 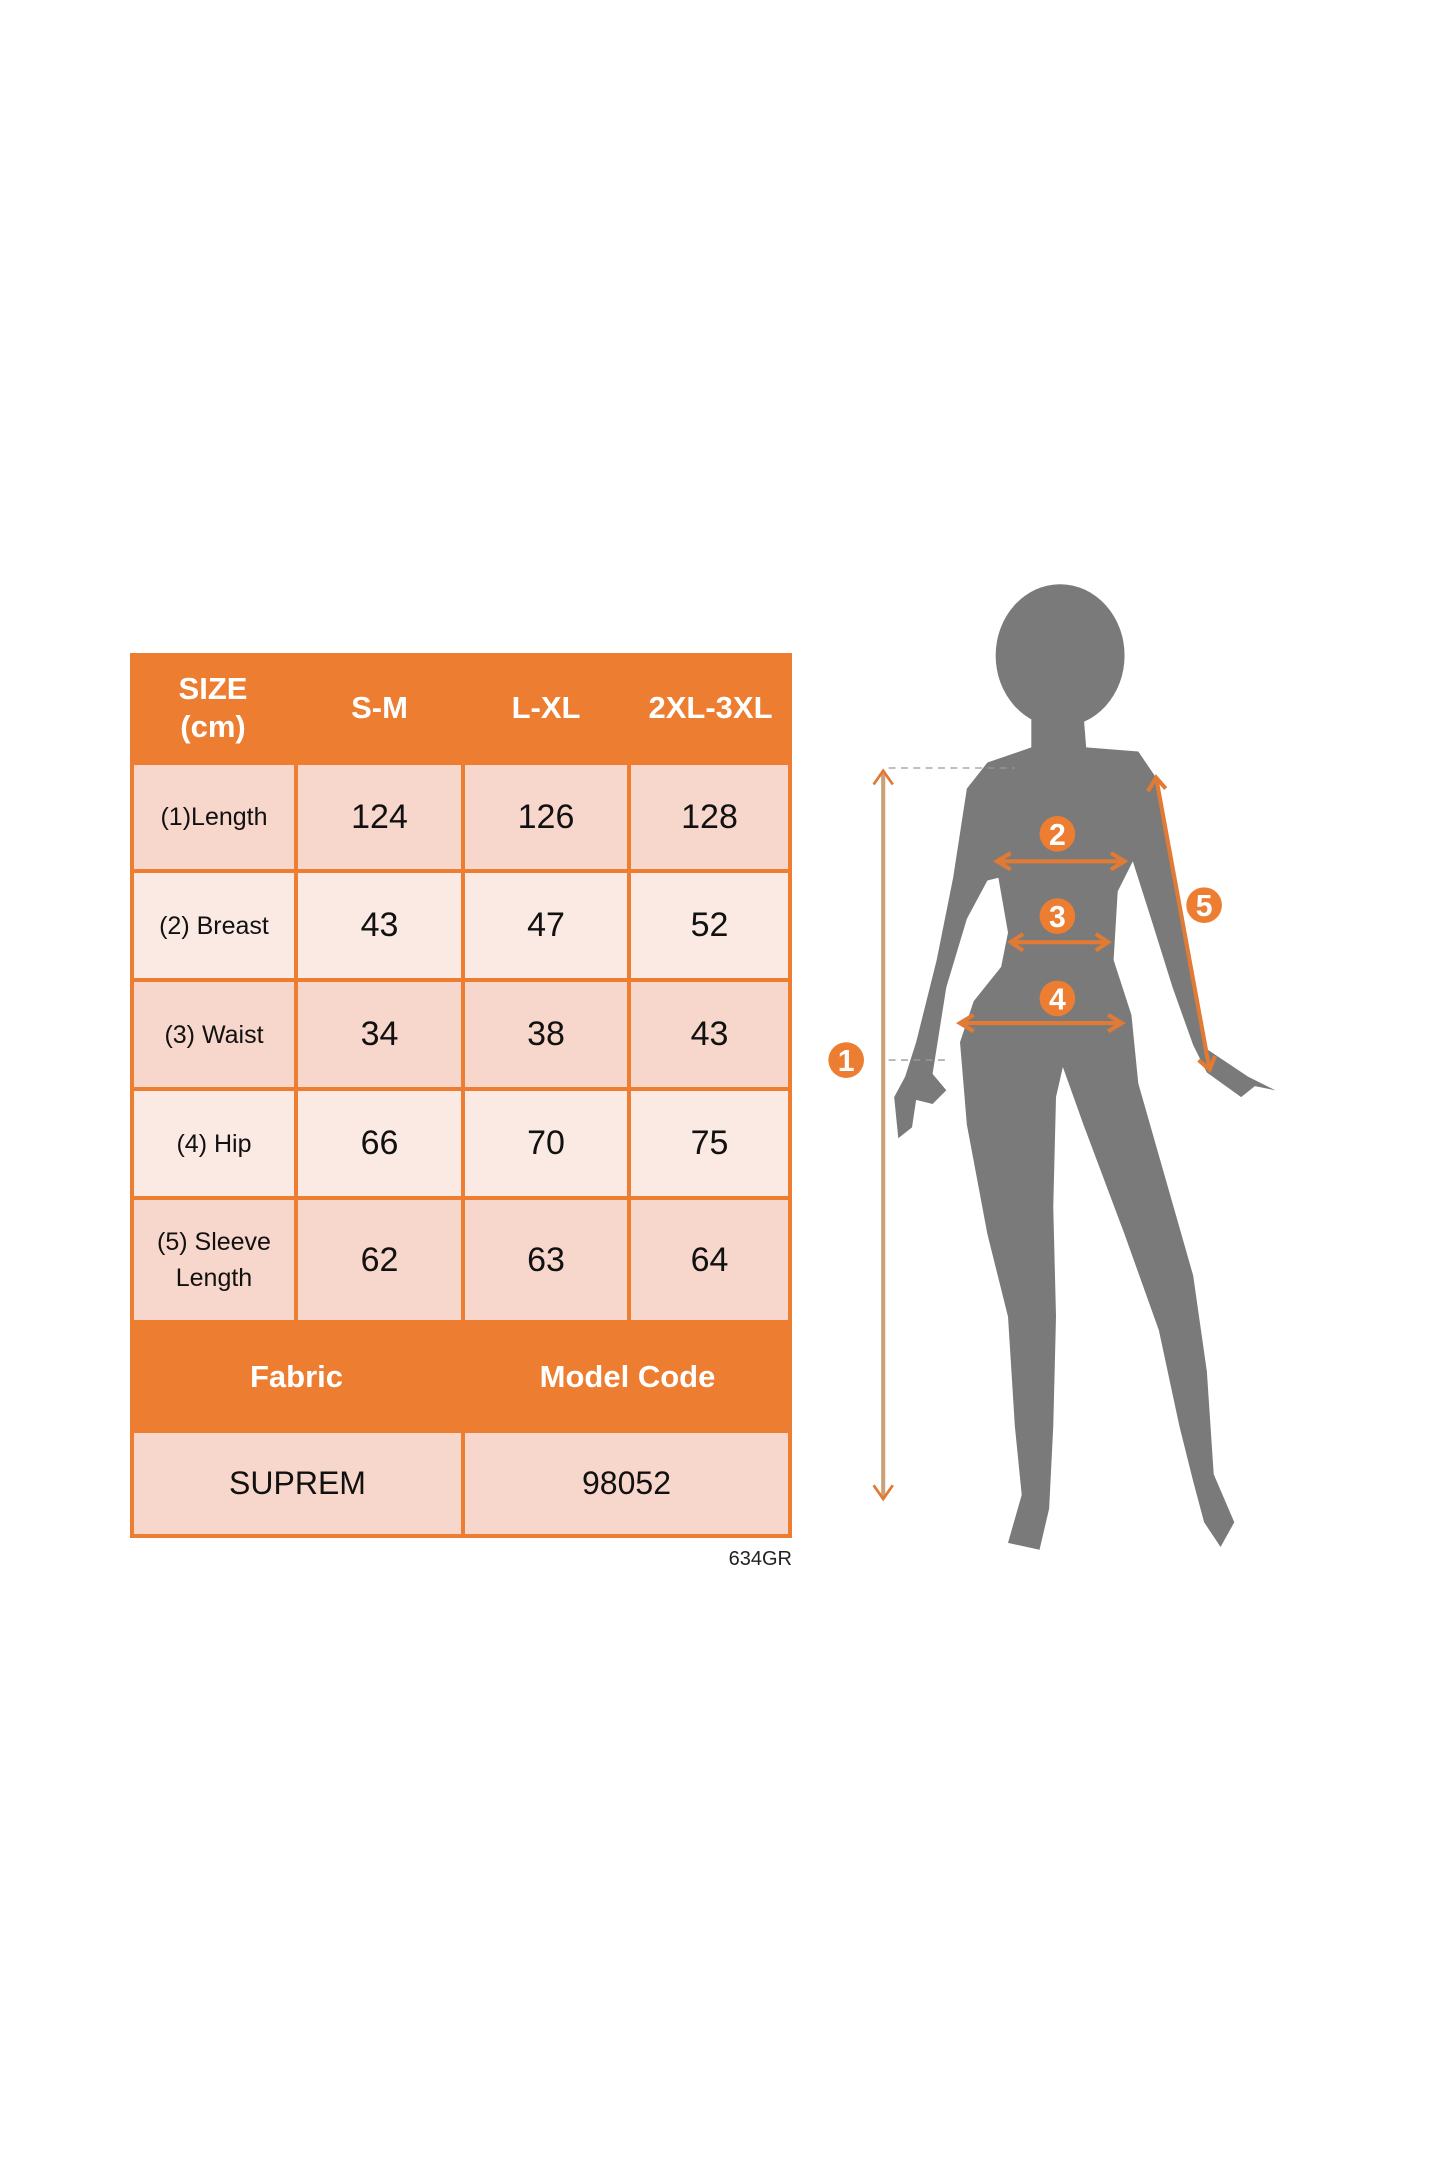 What do you see at coordinates (1041, 1023) in the screenshot?
I see `hip-arrow` at bounding box center [1041, 1023].